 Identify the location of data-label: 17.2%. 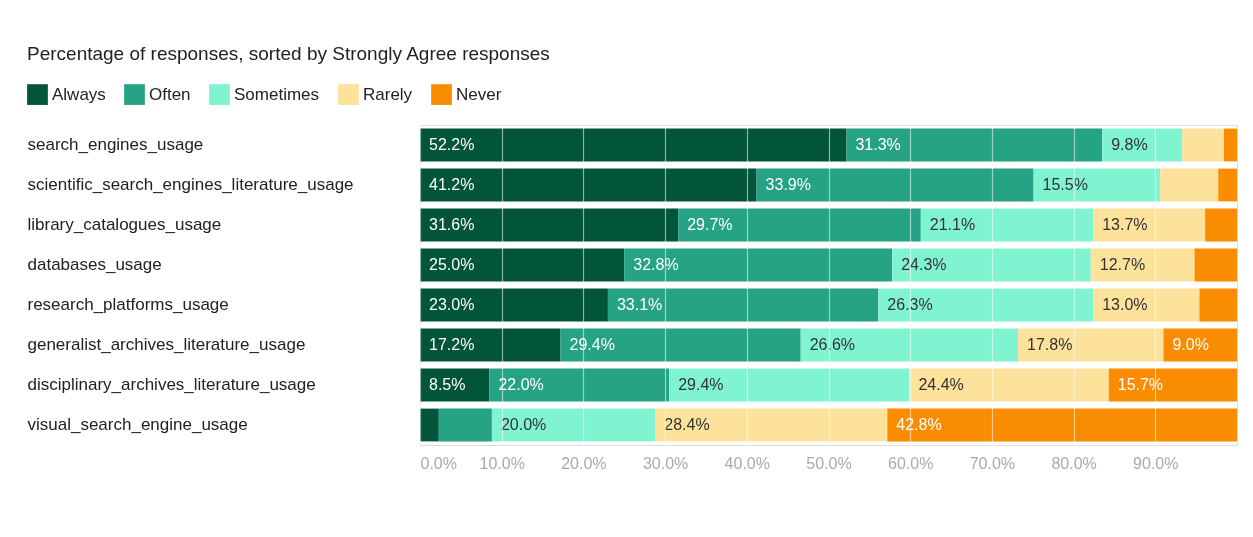
(452, 344).